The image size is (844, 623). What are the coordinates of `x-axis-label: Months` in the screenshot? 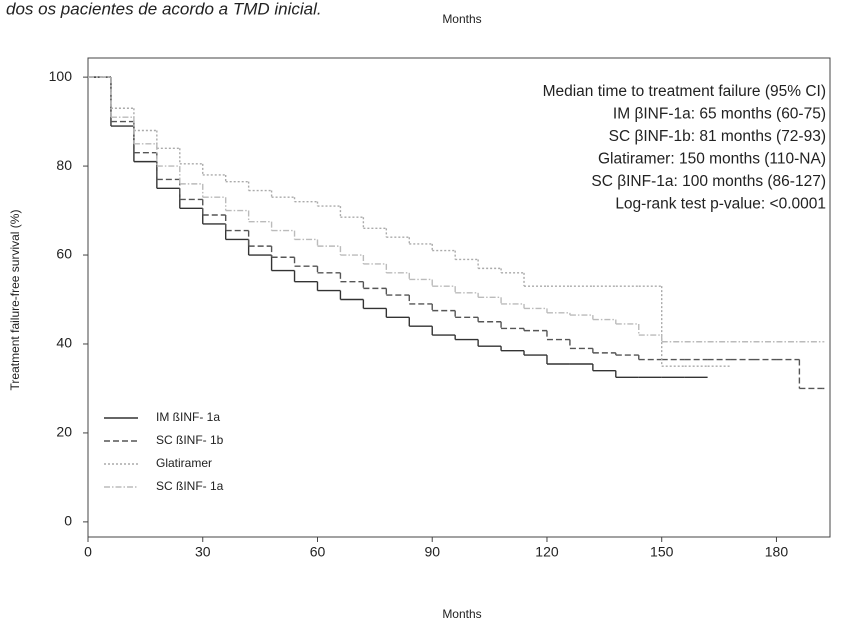 It's located at (461, 614).